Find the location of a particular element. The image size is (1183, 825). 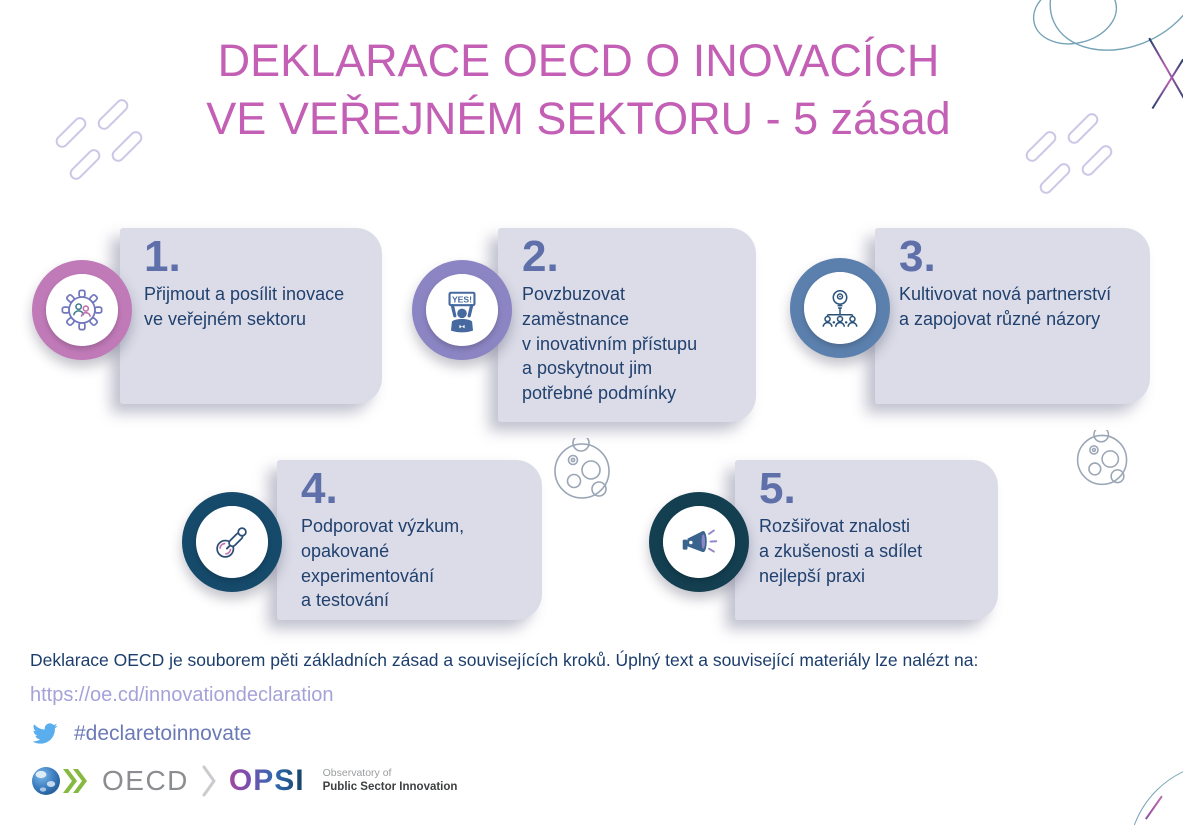

dropper-dish-icon is located at coordinates (231, 542).